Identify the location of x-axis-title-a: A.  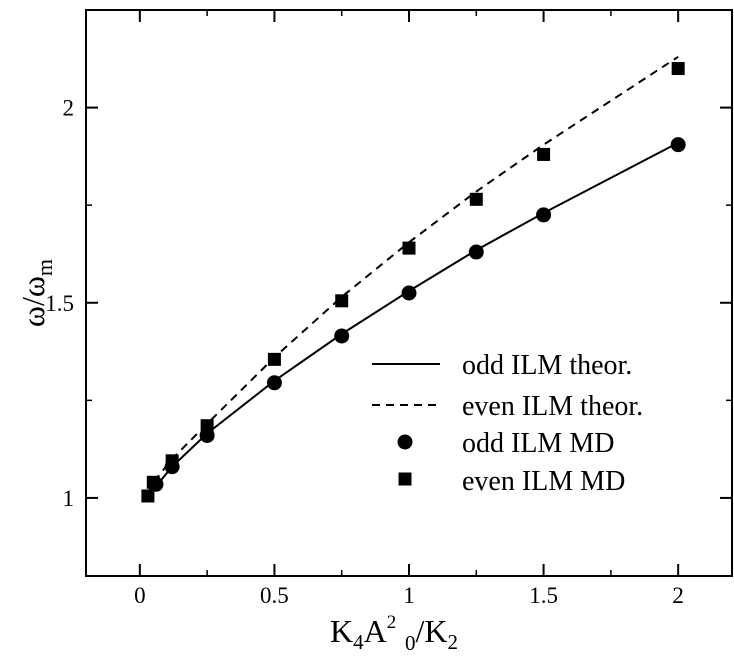
(375, 631).